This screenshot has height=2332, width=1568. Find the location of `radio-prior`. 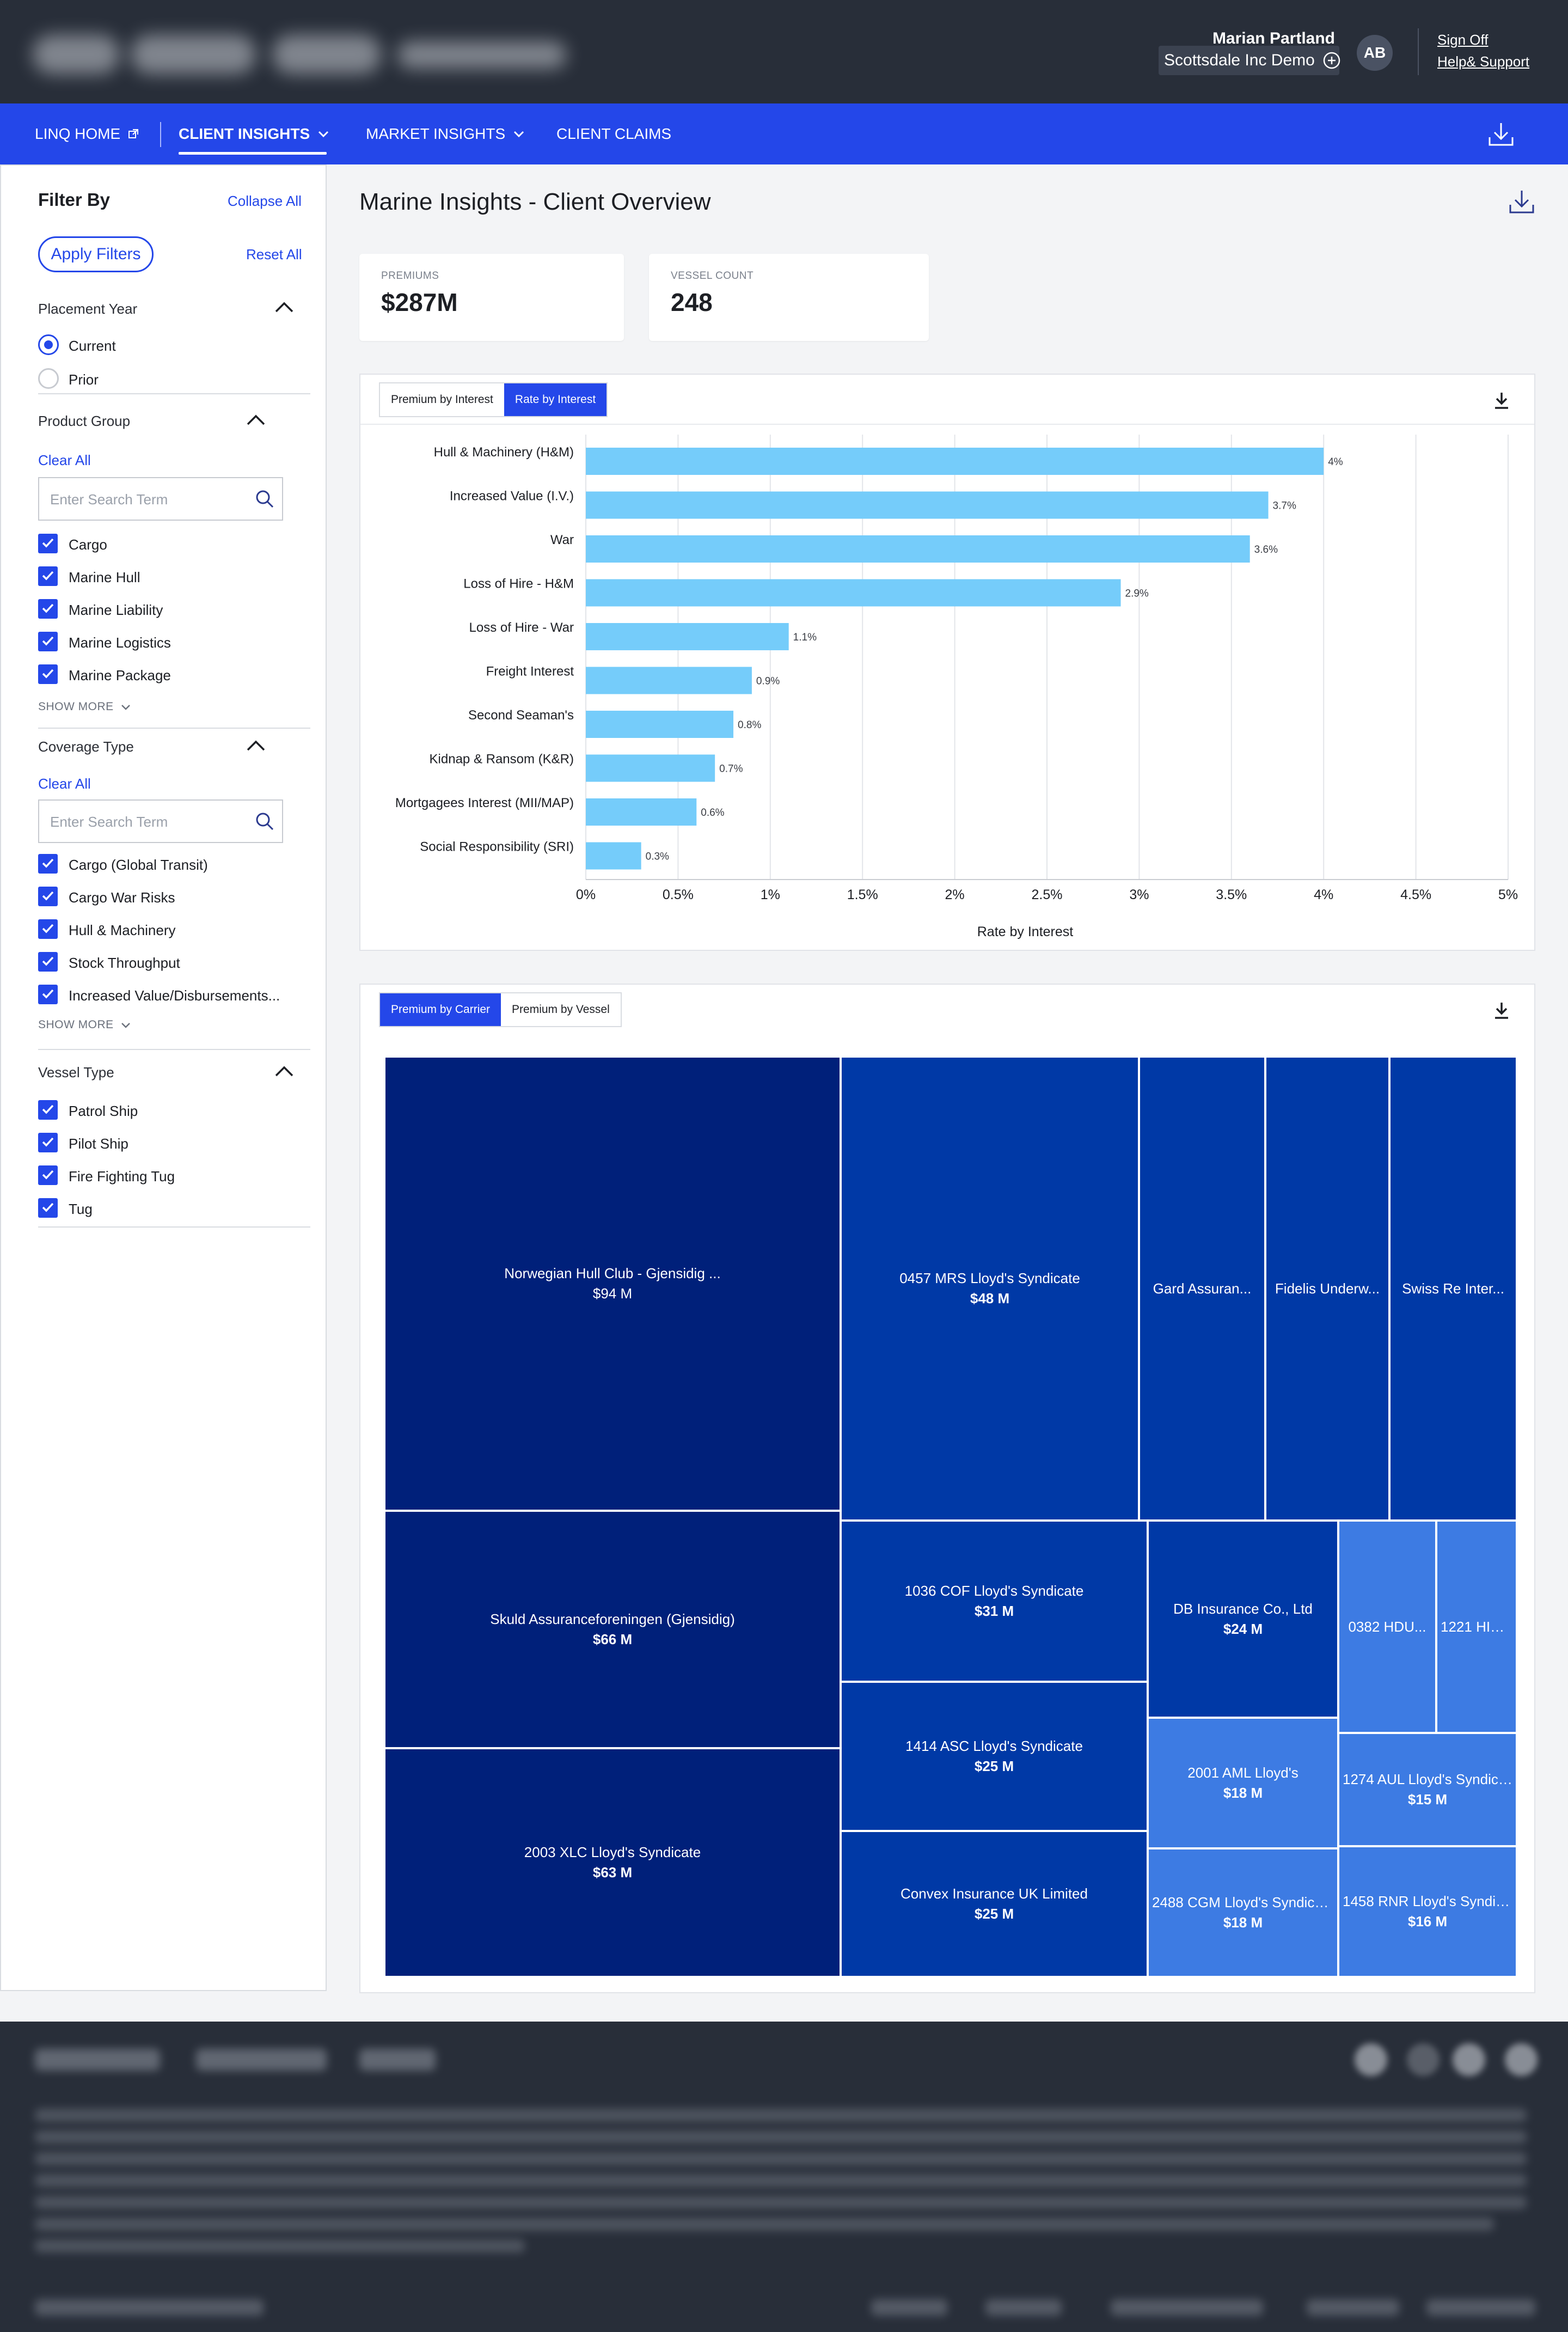

radio-prior is located at coordinates (48, 379).